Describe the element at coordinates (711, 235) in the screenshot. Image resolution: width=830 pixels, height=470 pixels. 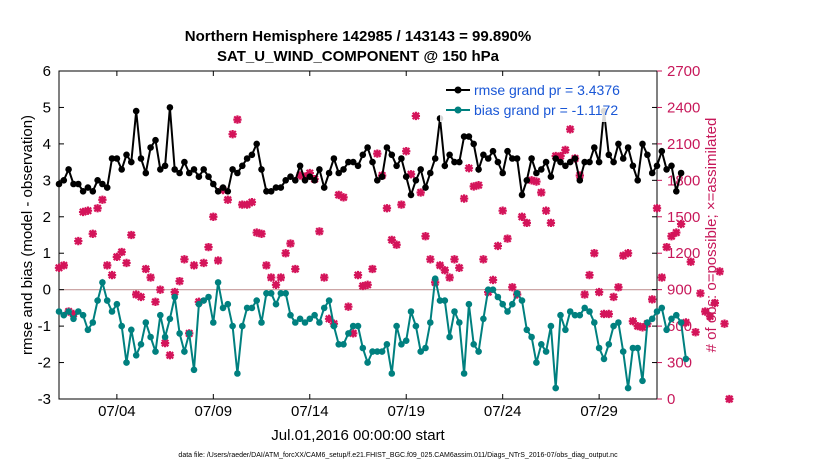
I see `y-axis-label-right: # of obs: o=possible; ×=assimilated` at that location.